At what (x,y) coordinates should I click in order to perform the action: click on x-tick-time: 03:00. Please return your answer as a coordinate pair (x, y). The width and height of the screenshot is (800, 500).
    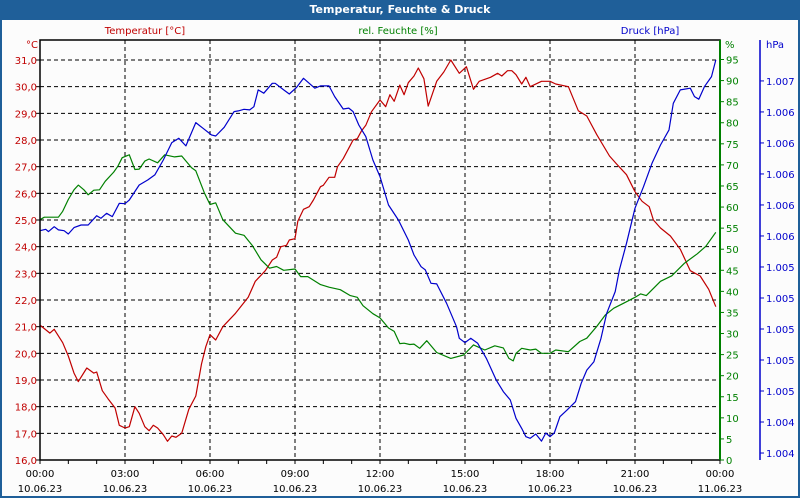
    Looking at the image, I should click on (125, 474).